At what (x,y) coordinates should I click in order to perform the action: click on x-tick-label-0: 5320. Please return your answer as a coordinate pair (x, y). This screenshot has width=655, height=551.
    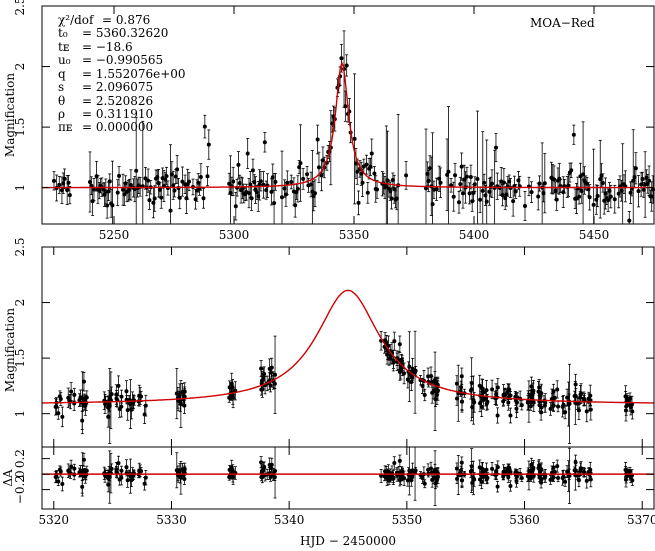
    Looking at the image, I should click on (53, 520).